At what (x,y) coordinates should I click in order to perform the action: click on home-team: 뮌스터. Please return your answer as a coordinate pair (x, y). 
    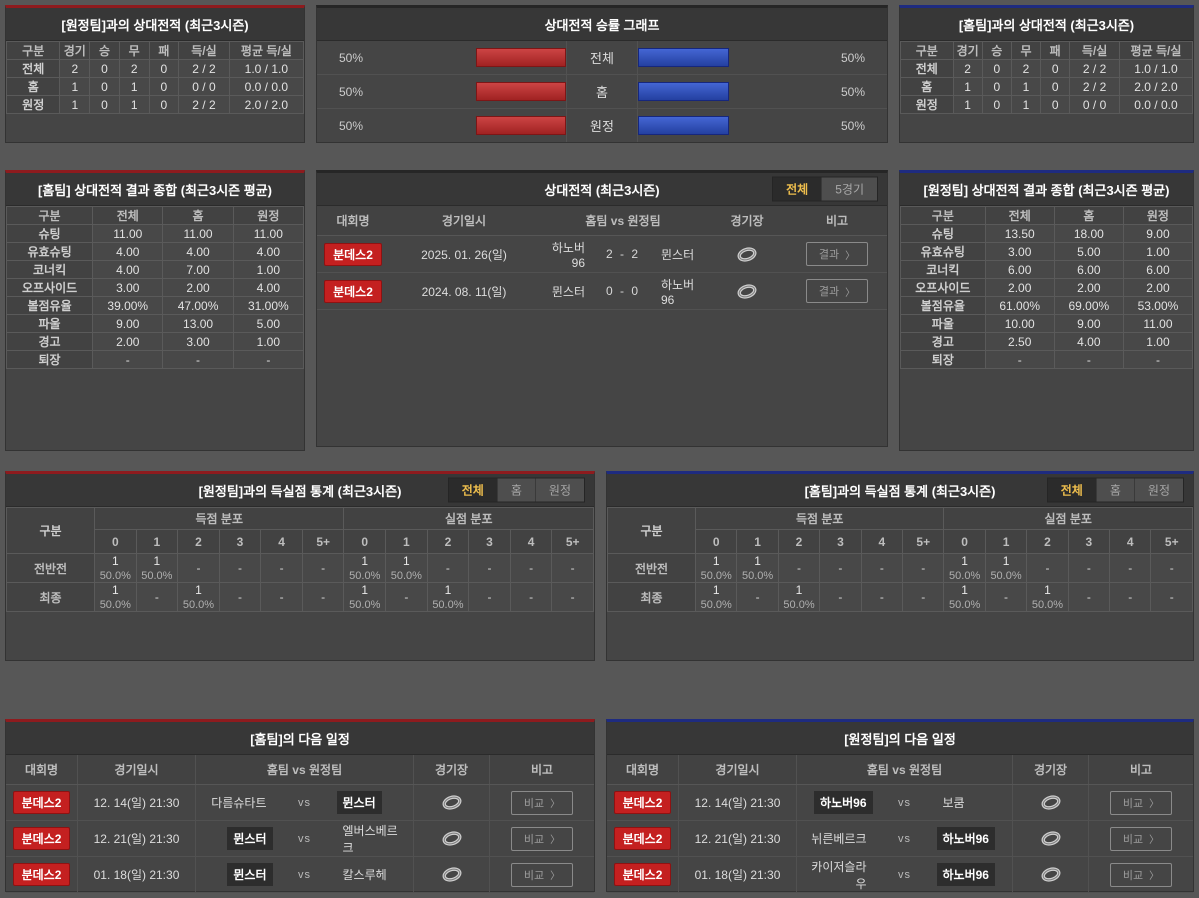
    Looking at the image, I should click on (234, 874).